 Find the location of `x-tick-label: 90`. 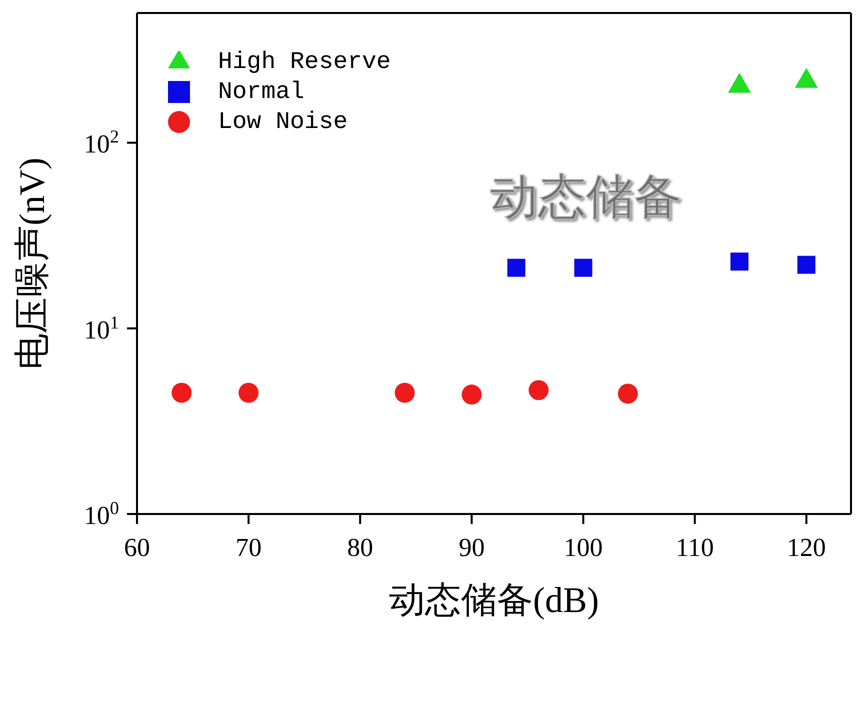

x-tick-label: 90 is located at coordinates (471, 547).